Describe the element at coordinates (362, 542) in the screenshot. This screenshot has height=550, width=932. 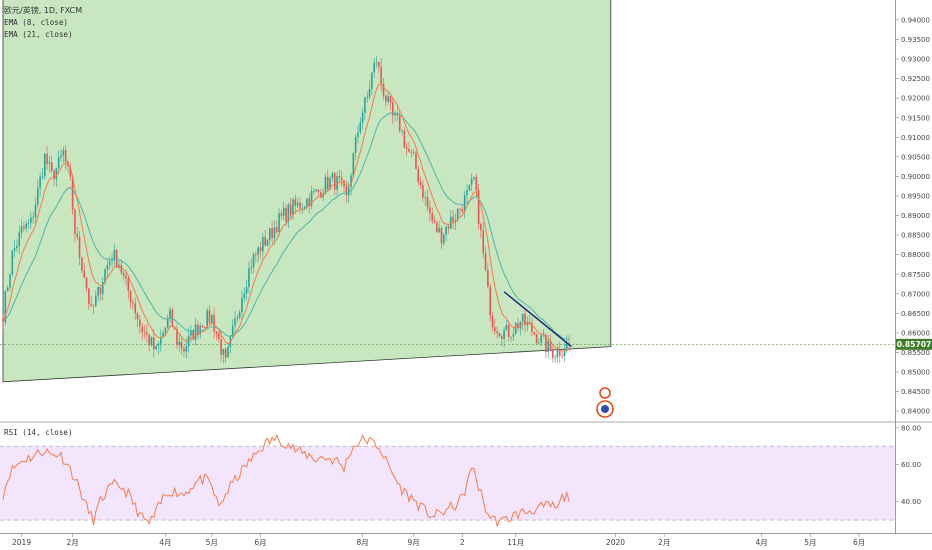
I see `time-tick-label: 8月` at that location.